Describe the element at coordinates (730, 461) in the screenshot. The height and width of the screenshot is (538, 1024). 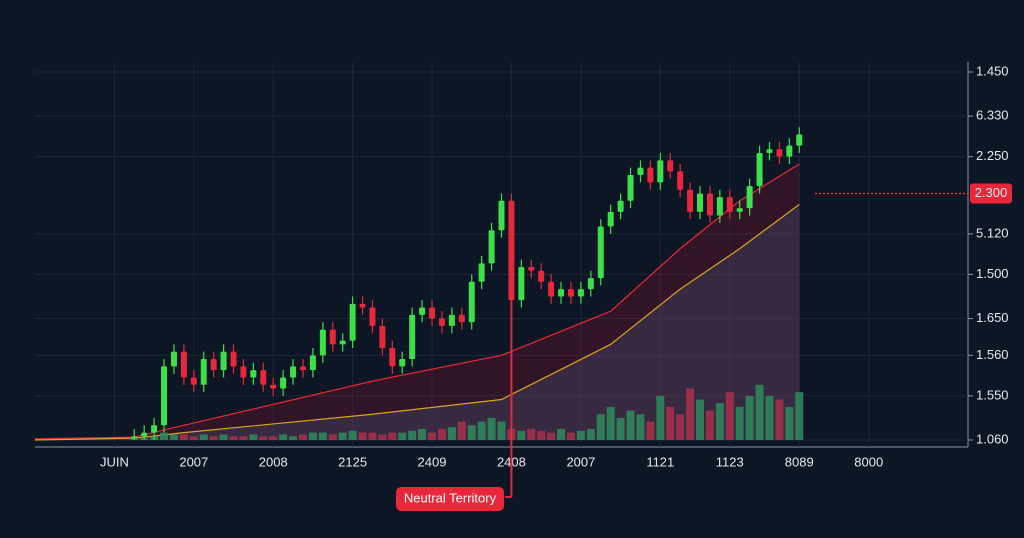
I see `x-tick-label: 1123` at that location.